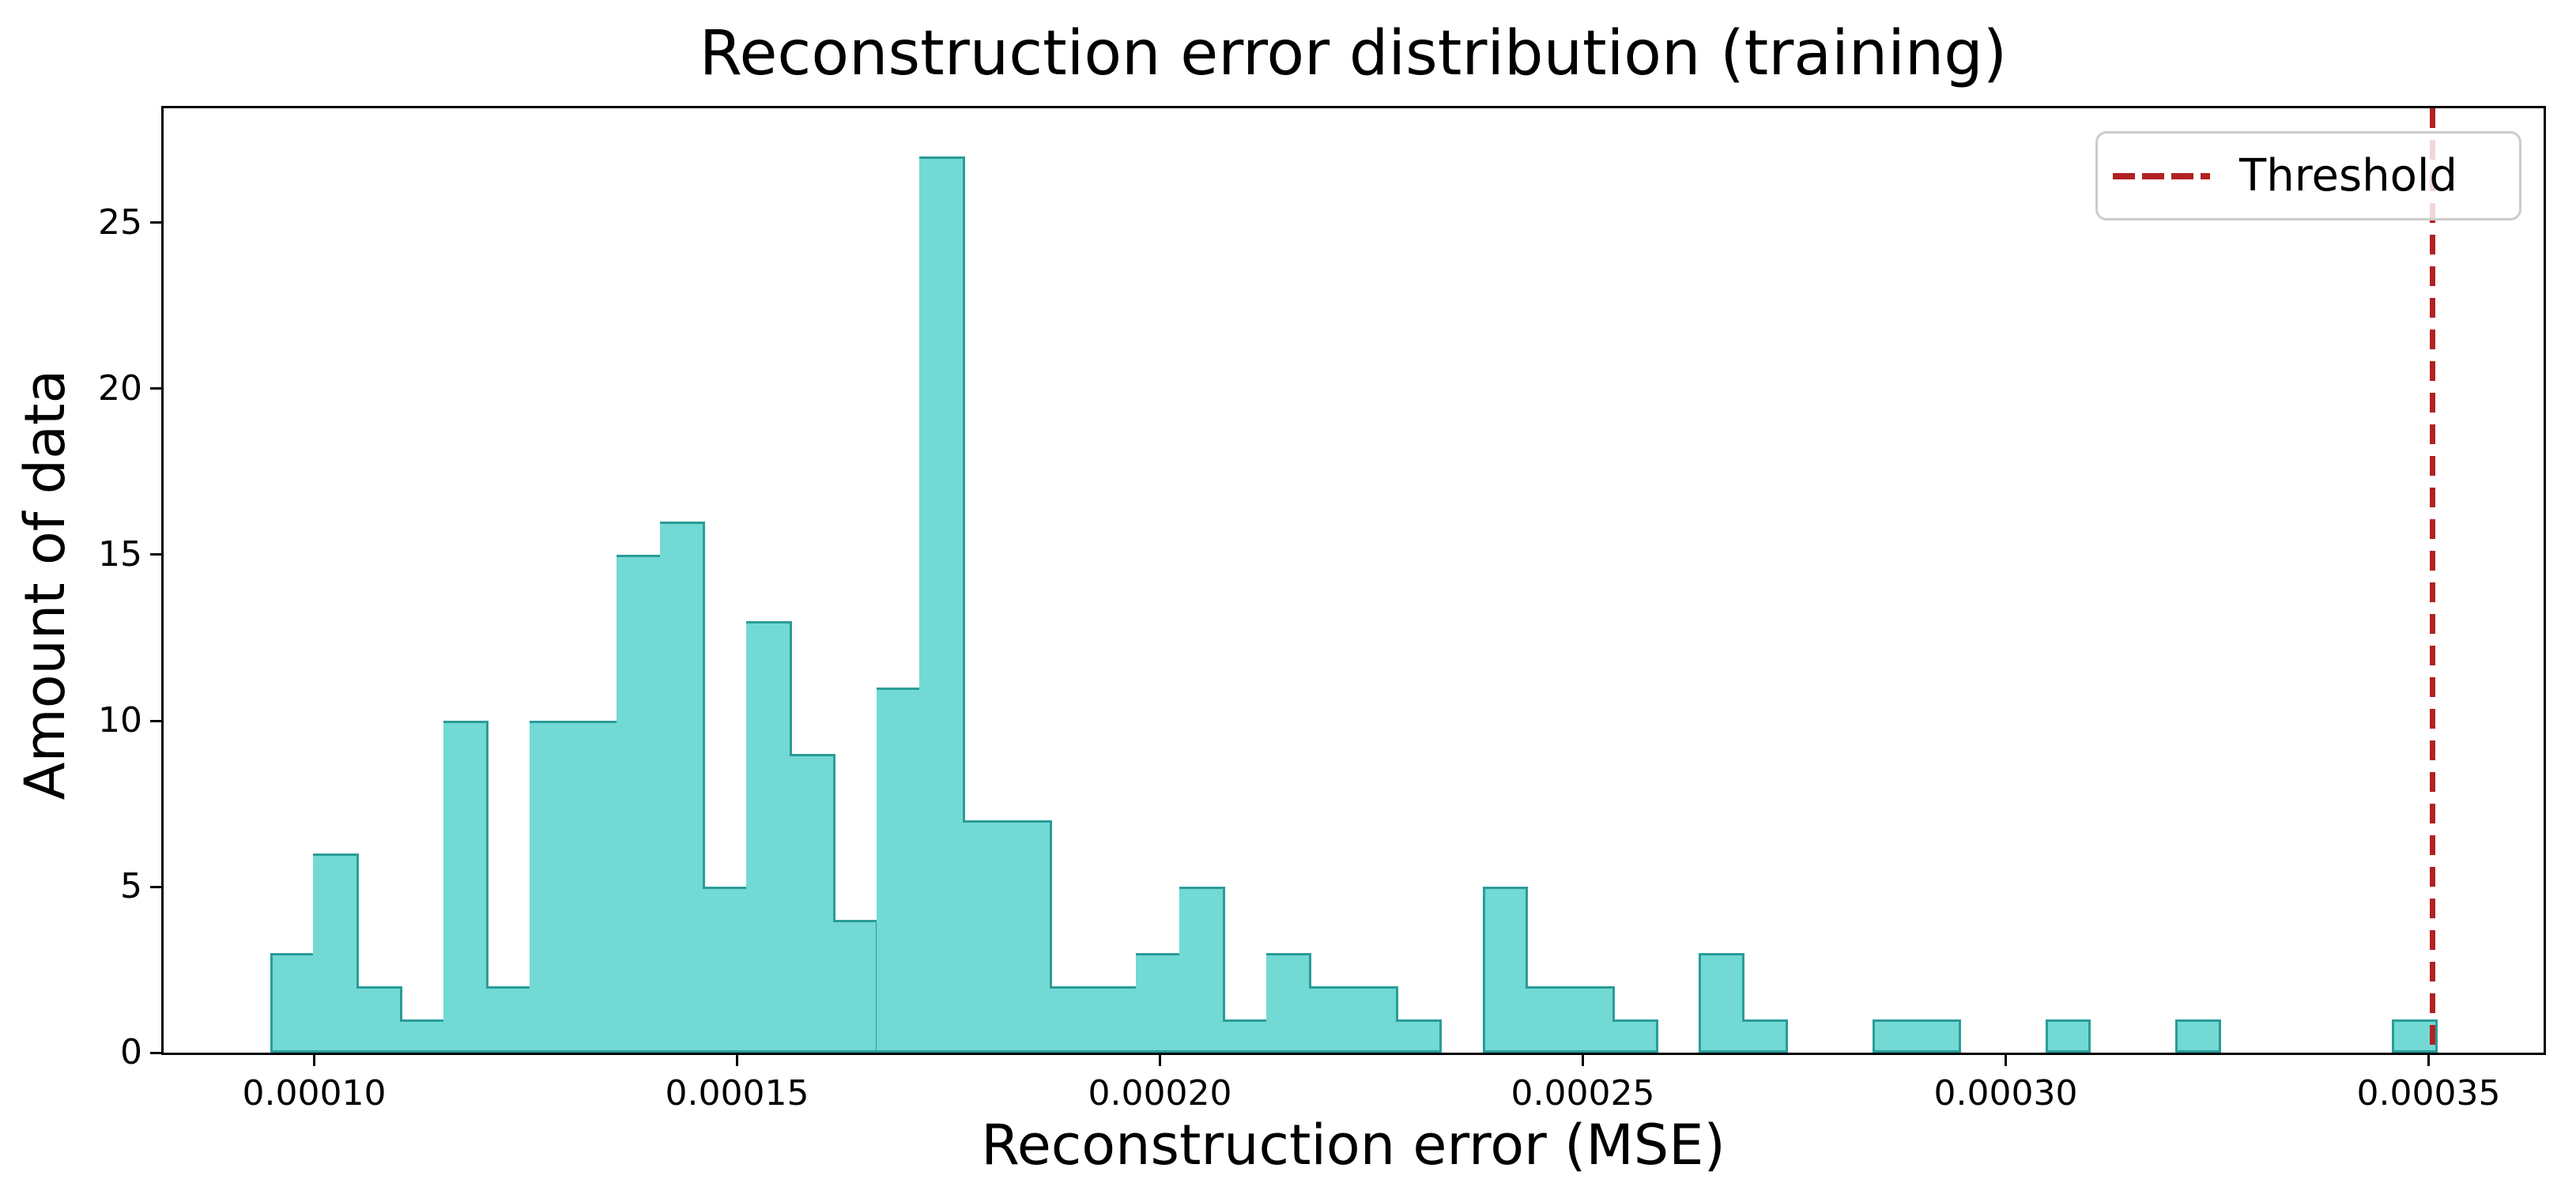 The height and width of the screenshot is (1202, 2576). Describe the element at coordinates (314, 1093) in the screenshot. I see `x-tick-label: 0.00010` at that location.